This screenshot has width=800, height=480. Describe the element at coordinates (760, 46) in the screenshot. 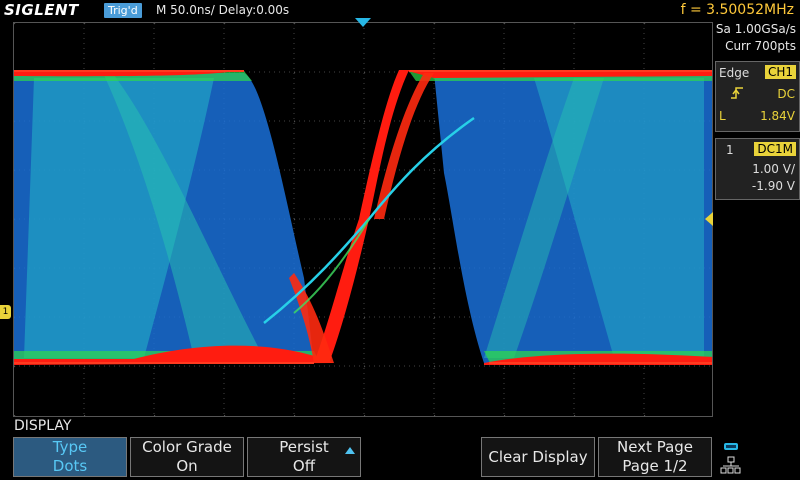

I see `memory-depth: Curr 700pts` at that location.